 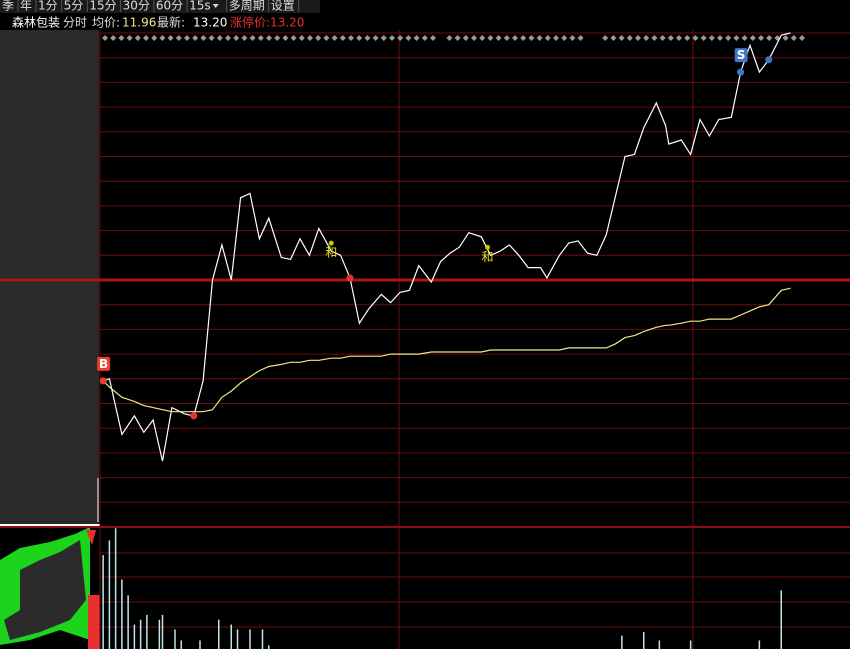 I want to click on toolbar-button: 多周期, so click(x=247, y=6).